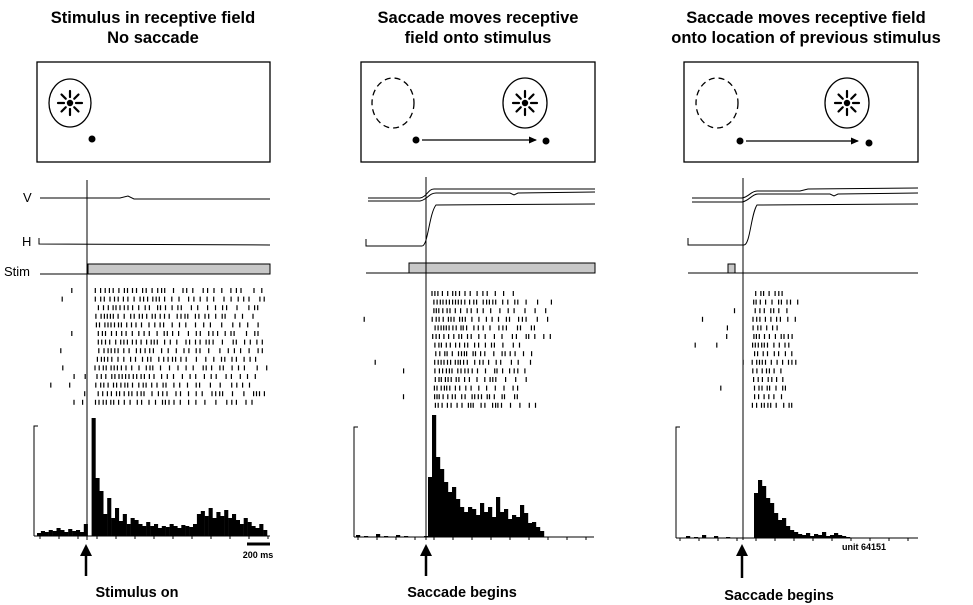 The image size is (973, 605). Describe the element at coordinates (154, 537) in the screenshot. I see `histogram-ticks-left` at that location.